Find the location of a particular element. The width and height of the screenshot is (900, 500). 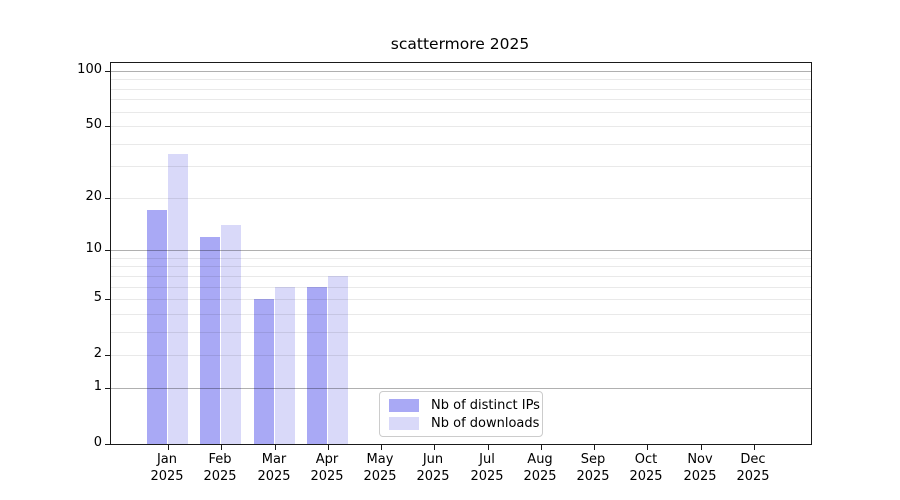

legend-entry-downloads: Nb of downloads is located at coordinates (465, 423).